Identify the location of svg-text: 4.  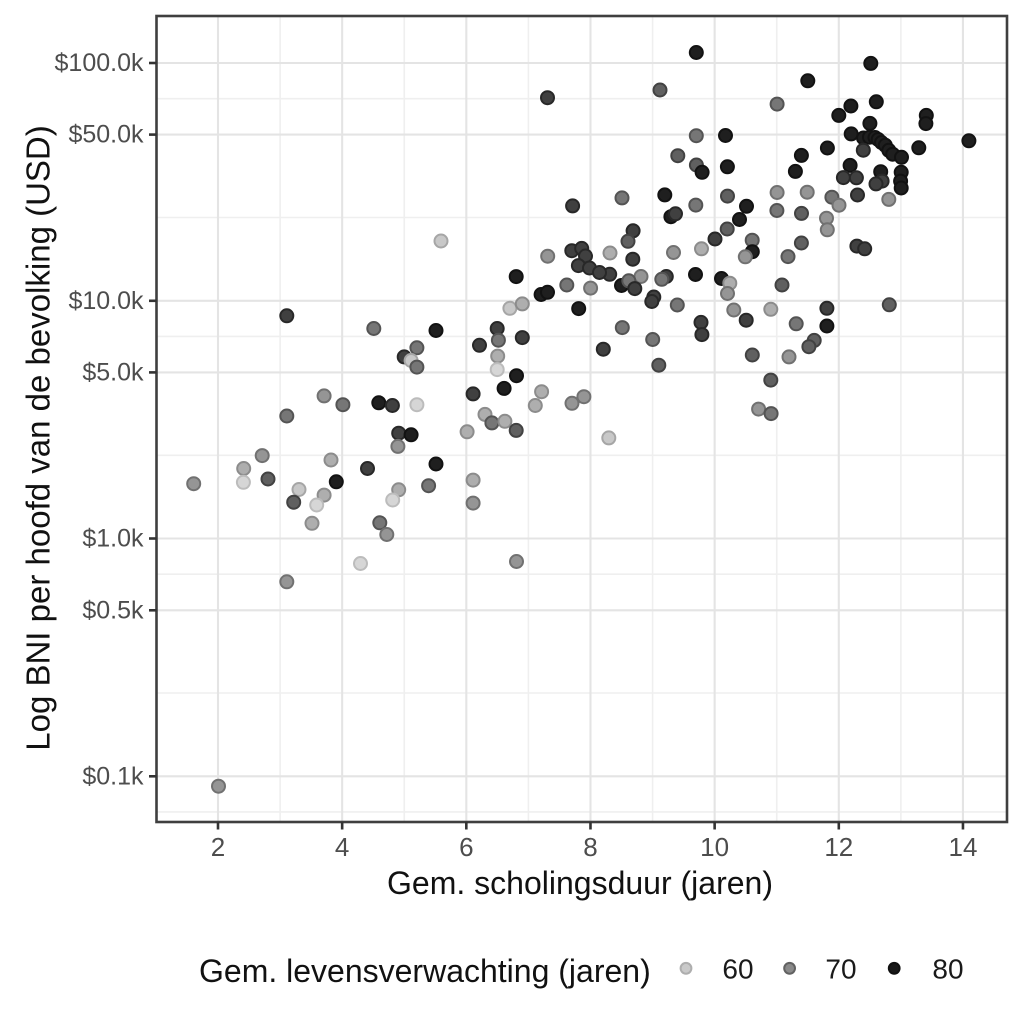
(342, 847).